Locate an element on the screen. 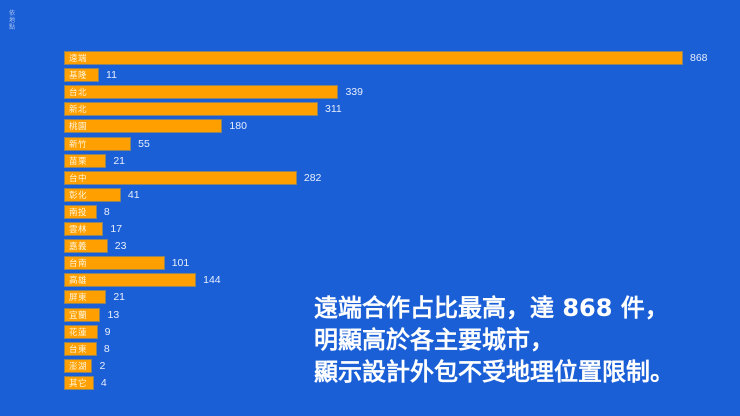 Image resolution: width=740 pixels, height=416 pixels. chart-group-label: 依地點 is located at coordinates (12, 20).